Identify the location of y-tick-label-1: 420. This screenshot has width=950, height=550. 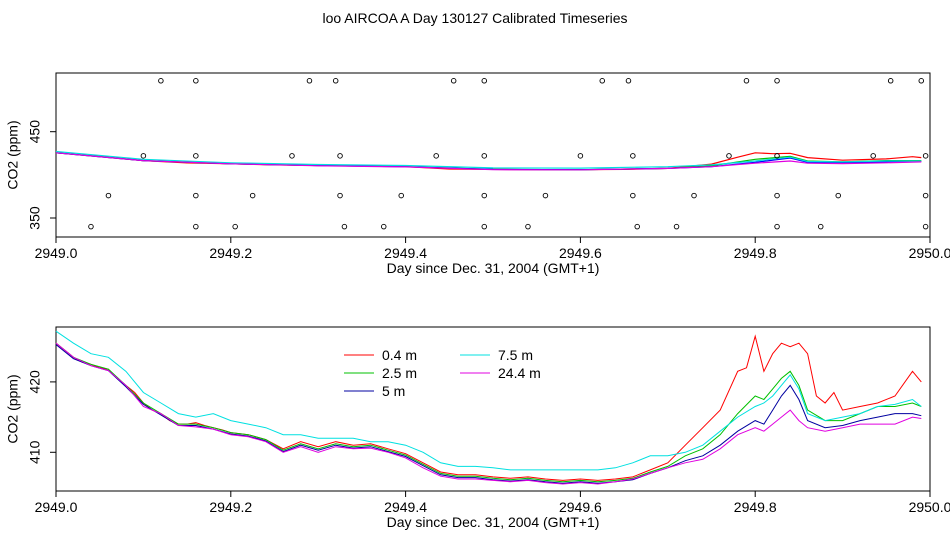
(35, 382).